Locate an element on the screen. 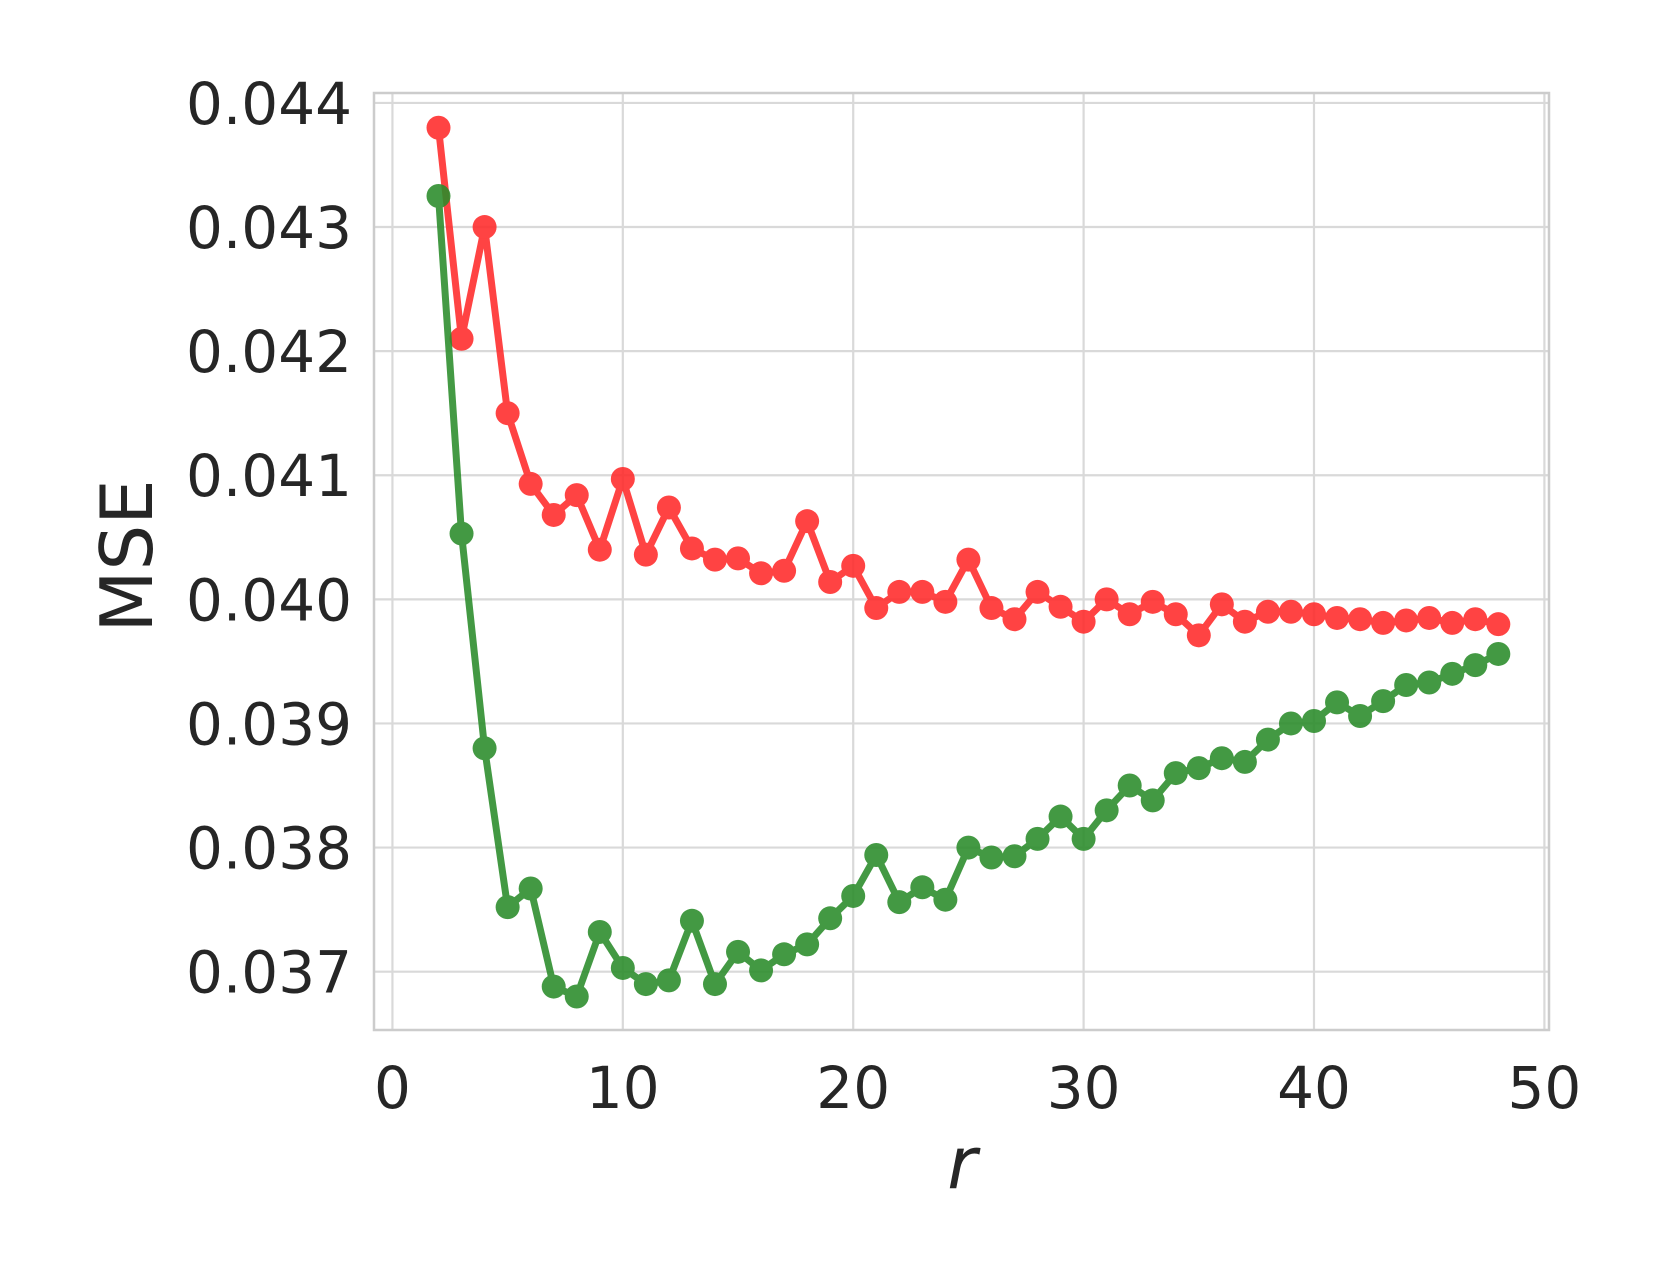 The image size is (1661, 1283). x-tick-label: 10 is located at coordinates (623, 1088).